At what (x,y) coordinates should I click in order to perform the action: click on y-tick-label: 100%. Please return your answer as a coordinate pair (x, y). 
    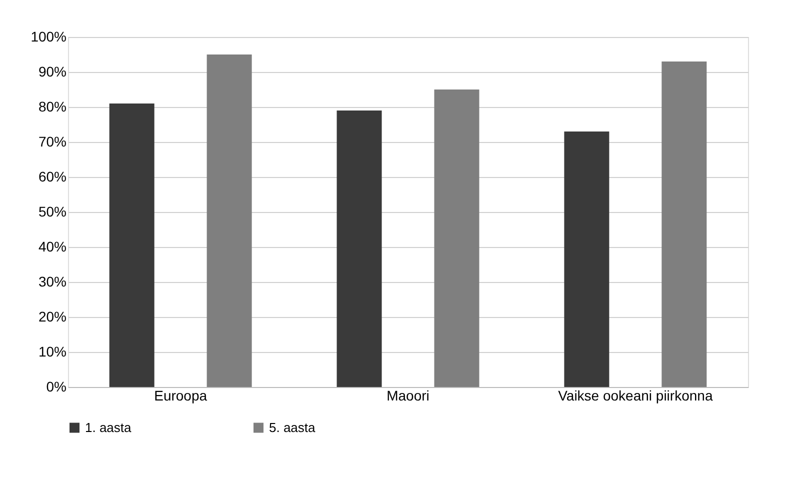
    Looking at the image, I should click on (48, 36).